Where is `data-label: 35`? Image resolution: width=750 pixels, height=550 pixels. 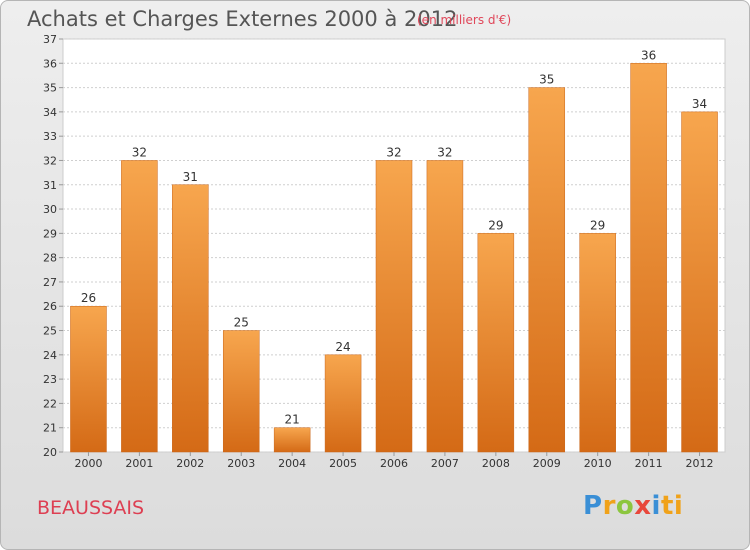 data-label: 35 is located at coordinates (546, 80).